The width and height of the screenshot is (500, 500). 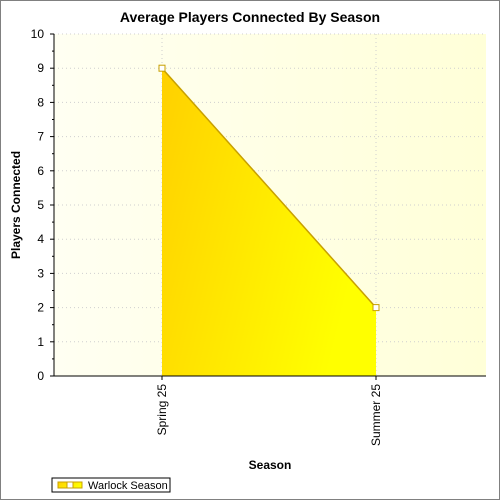 I want to click on legend: Warlock Season, so click(x=111, y=485).